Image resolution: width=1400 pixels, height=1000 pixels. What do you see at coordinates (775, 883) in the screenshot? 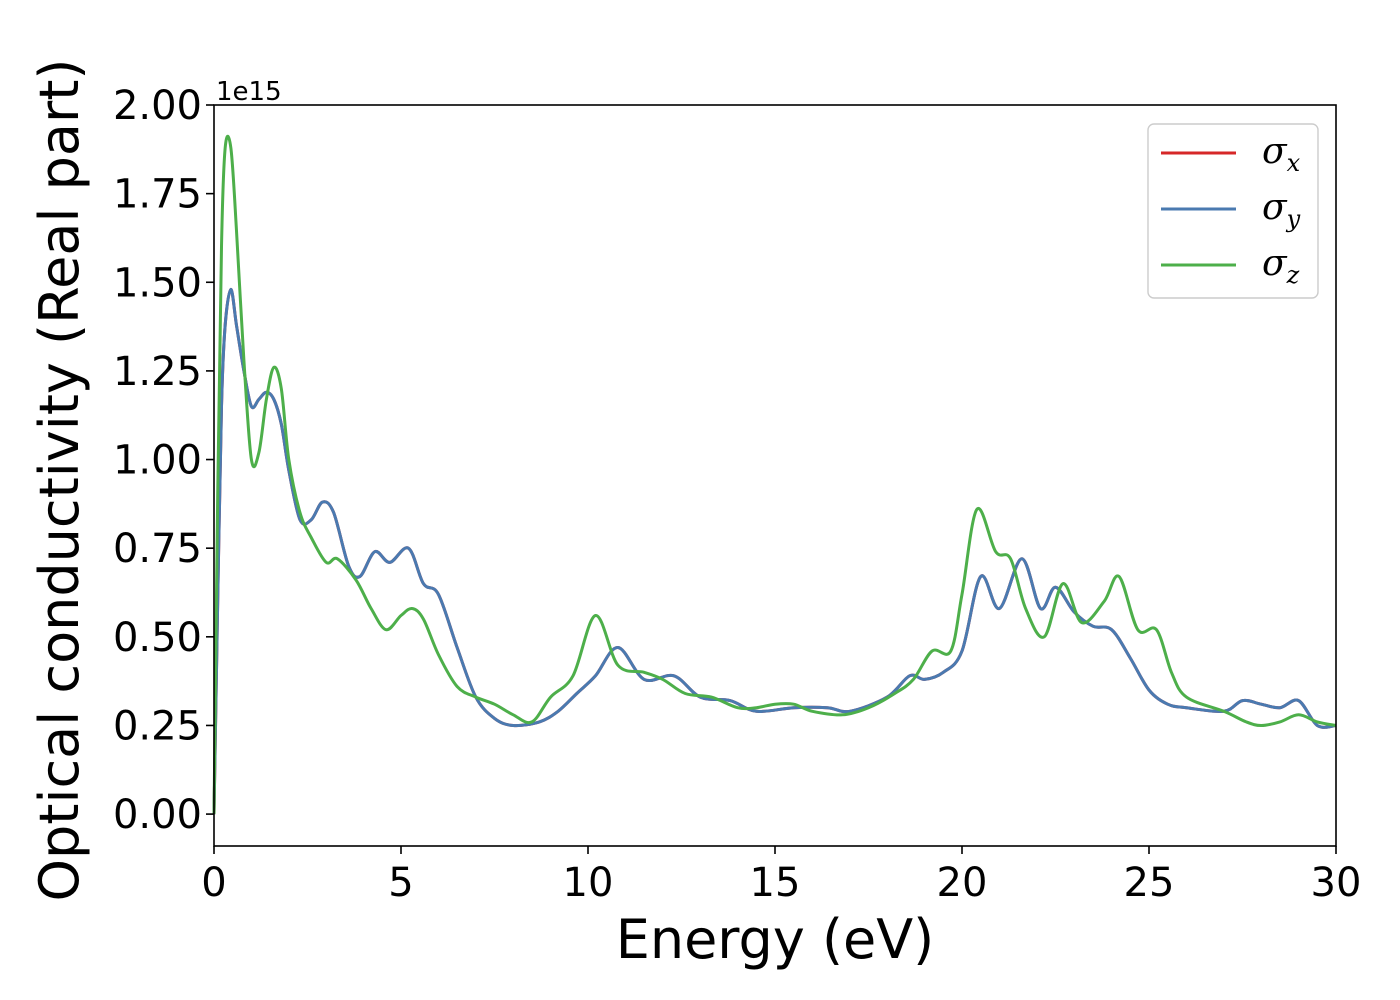
I see `x-tick-label: 15` at bounding box center [775, 883].